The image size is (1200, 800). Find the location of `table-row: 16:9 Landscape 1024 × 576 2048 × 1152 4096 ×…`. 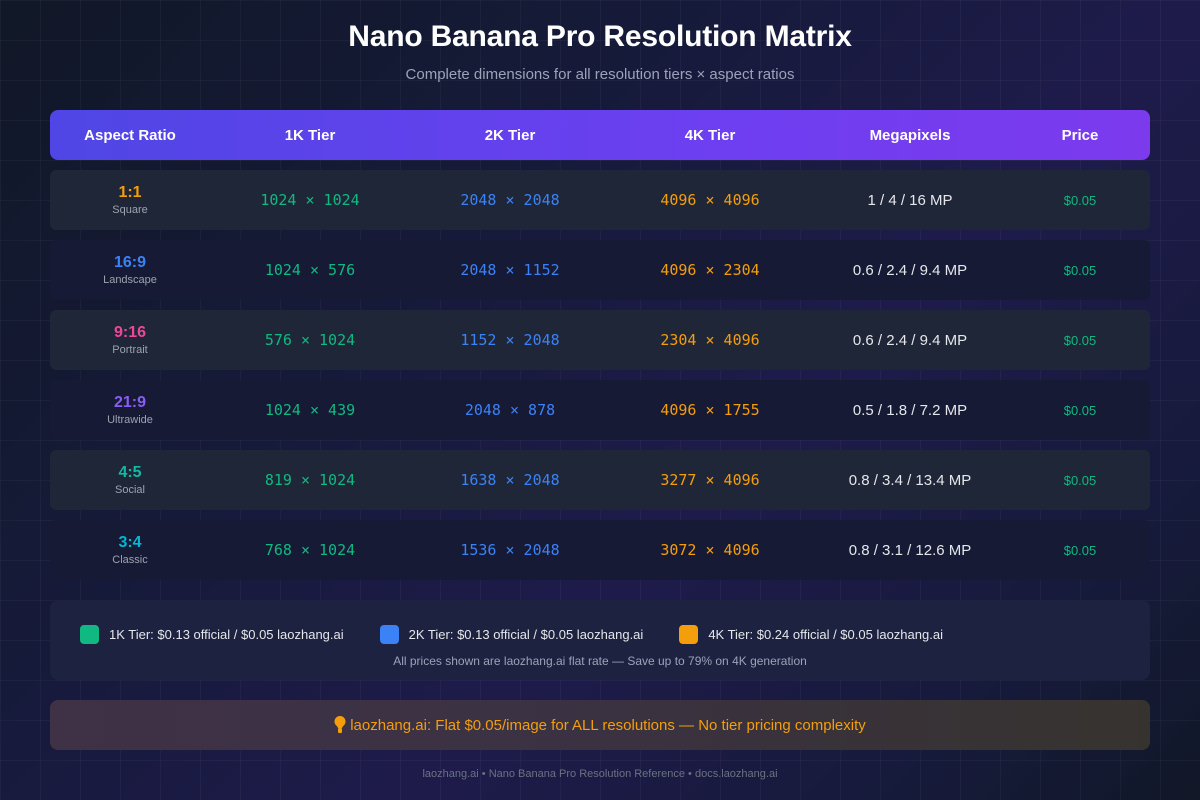

table-row: 16:9 Landscape 1024 × 576 2048 × 1152 4096 ×… is located at coordinates (600, 270).